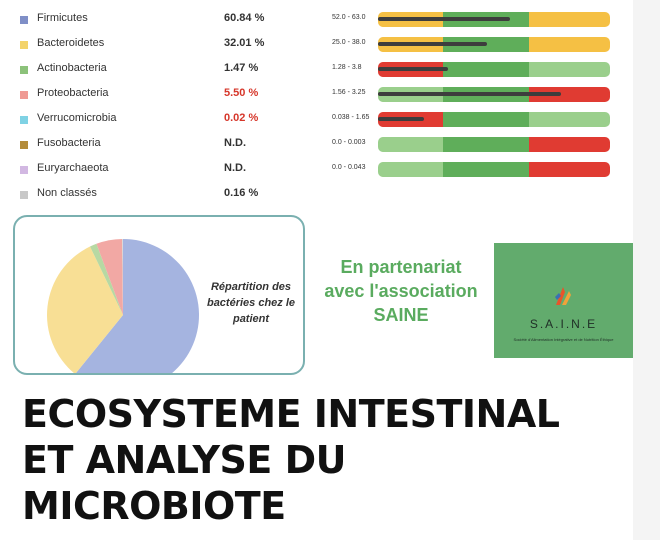 The height and width of the screenshot is (540, 660). Describe the element at coordinates (316, 195) in the screenshot. I see `table-row: Non classés 0.16 %` at that location.